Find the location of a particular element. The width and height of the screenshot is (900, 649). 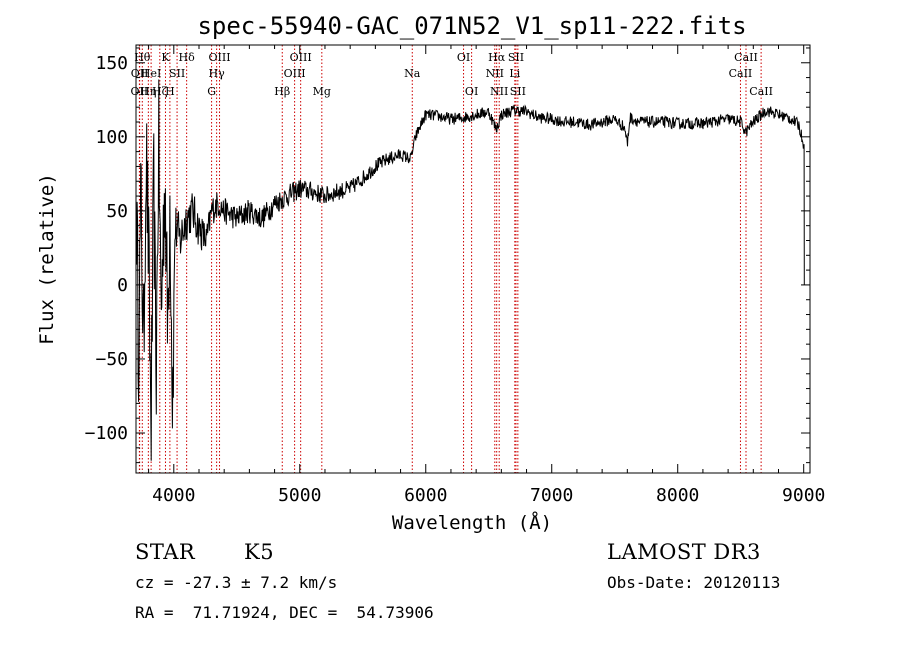

x-tick-label: 7000 is located at coordinates (551, 495).